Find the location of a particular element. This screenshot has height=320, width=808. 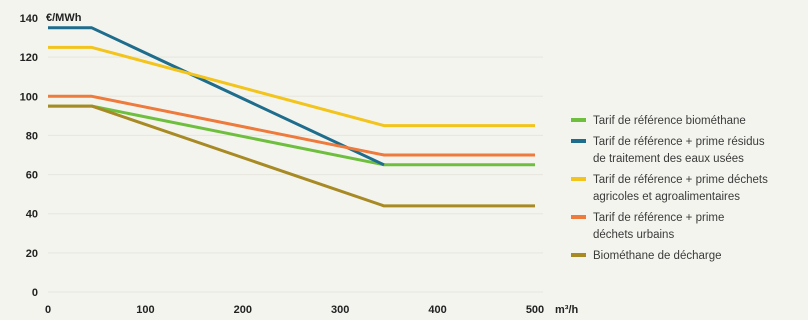

legend-label: agricoles et agroalimentaires is located at coordinates (666, 197).